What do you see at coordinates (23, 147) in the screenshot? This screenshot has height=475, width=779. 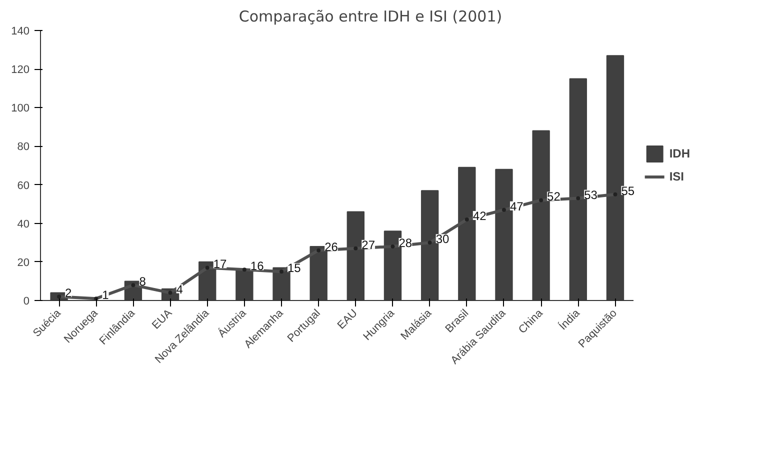 I see `y-tick-label: 80` at bounding box center [23, 147].